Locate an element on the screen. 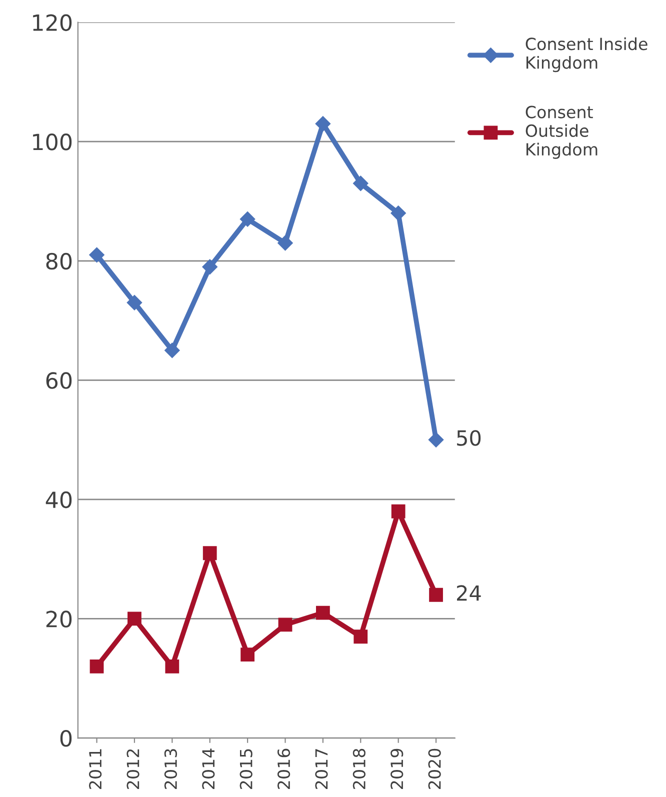 This screenshot has height=797, width=666. y-tick-label: 100 is located at coordinates (52, 142).